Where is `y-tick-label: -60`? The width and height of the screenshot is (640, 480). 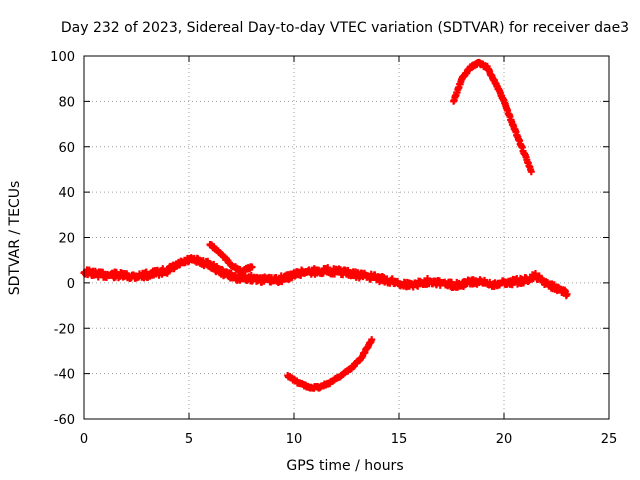 y-tick-label: -60 is located at coordinates (64, 420).